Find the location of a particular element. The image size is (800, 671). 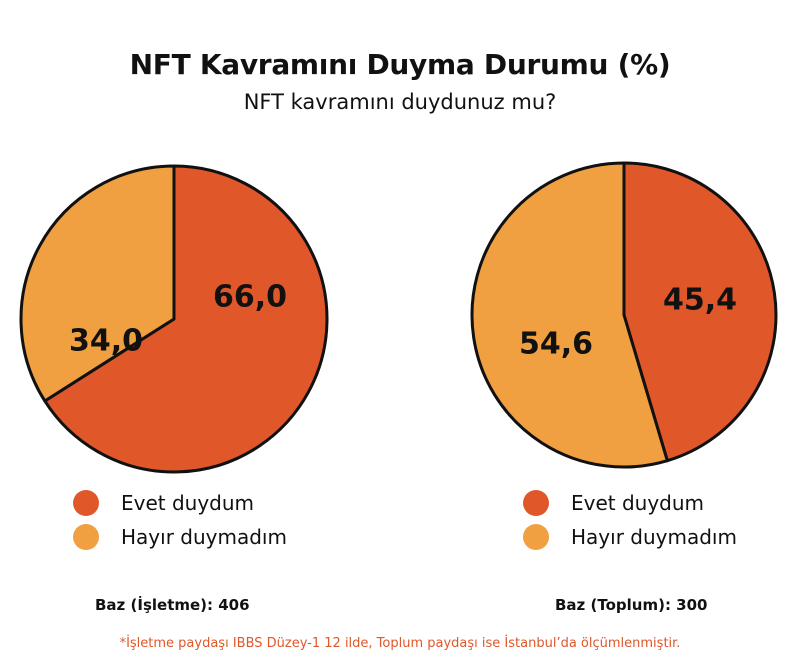

data-label-evet: 45,4 is located at coordinates (700, 300).